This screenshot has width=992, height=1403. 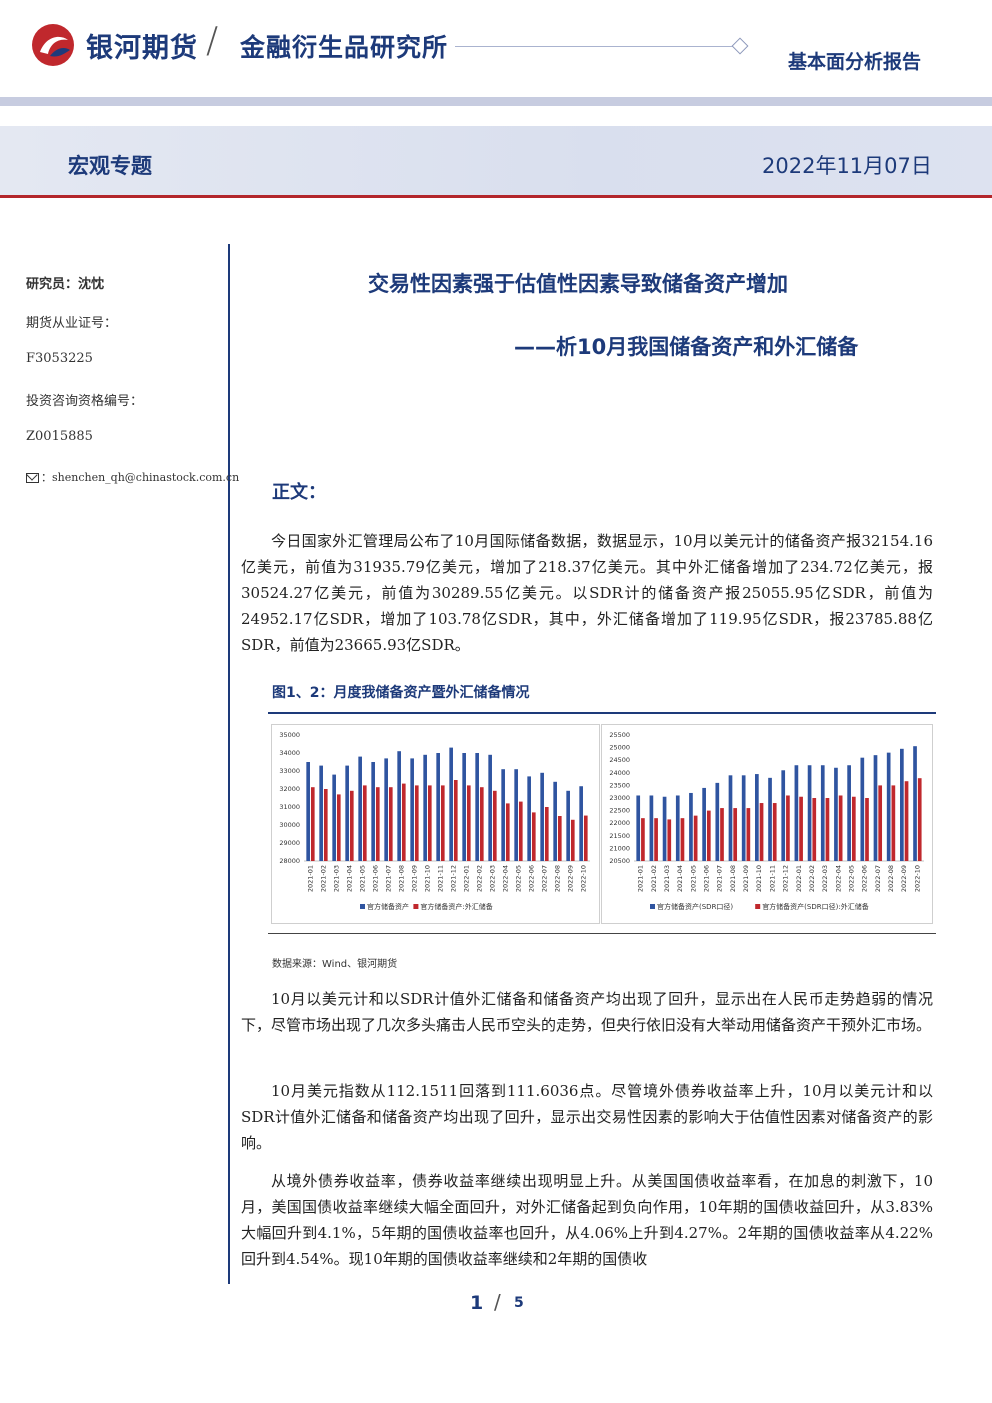 I want to click on y-tick-label: 33000, so click(x=289, y=771).